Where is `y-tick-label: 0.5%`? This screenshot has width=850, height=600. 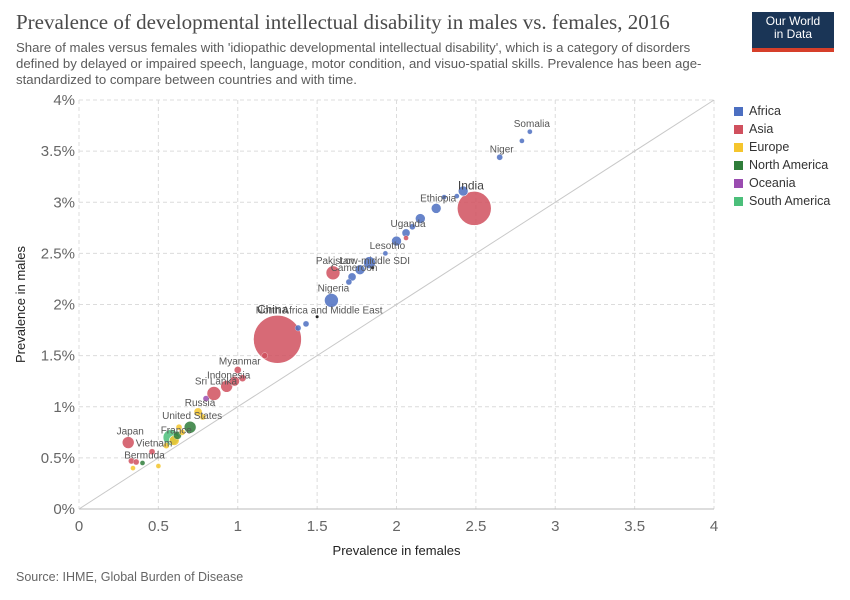
y-tick-label: 0.5% is located at coordinates (58, 458).